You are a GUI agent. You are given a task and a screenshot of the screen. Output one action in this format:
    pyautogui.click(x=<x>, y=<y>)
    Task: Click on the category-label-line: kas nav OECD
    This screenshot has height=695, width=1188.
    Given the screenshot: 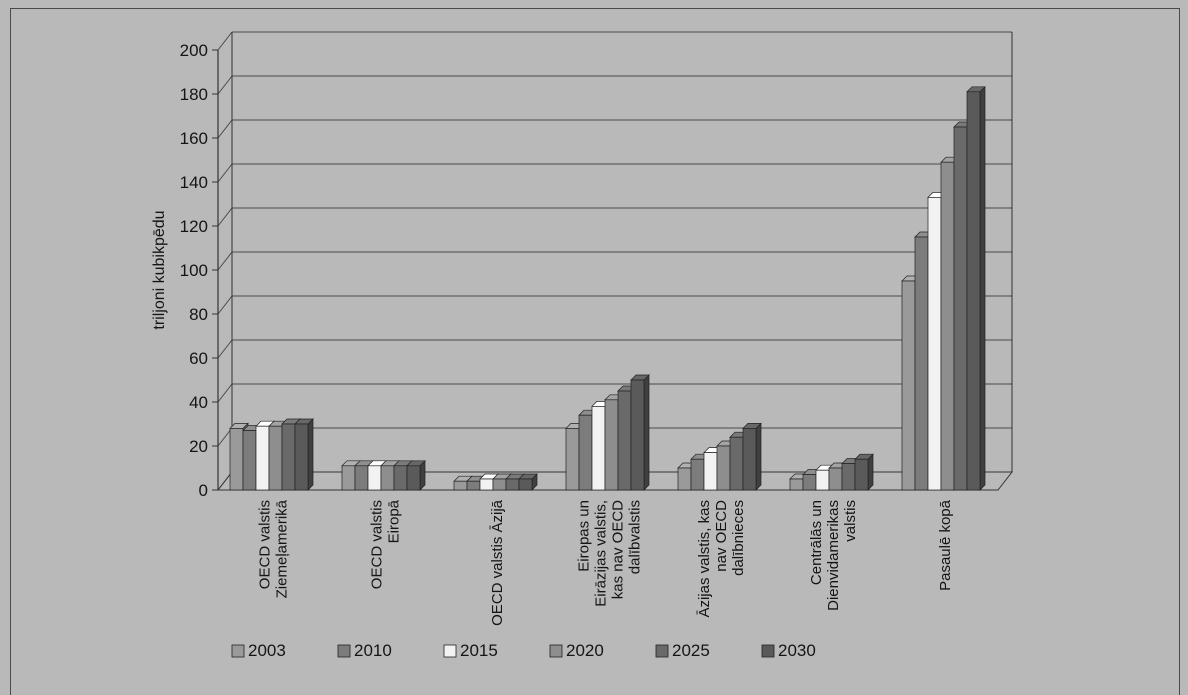 What is the action you would take?
    pyautogui.click(x=618, y=549)
    